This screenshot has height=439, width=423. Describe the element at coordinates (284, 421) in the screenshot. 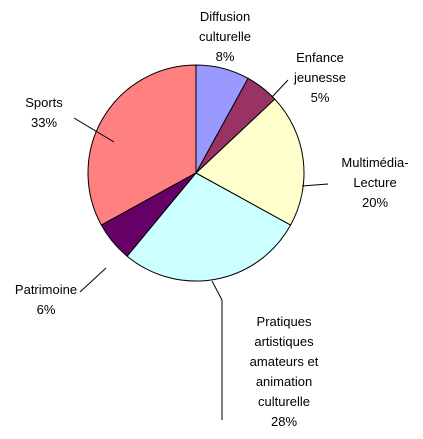

I see `slice-percent: 28%` at that location.